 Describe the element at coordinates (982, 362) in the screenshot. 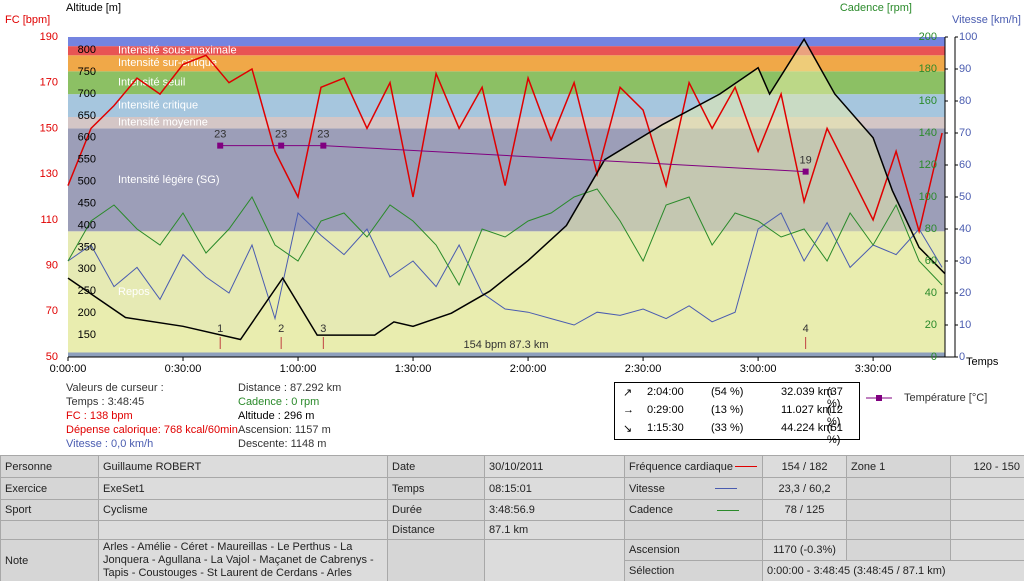

I see `x-axis-label: Temps` at that location.